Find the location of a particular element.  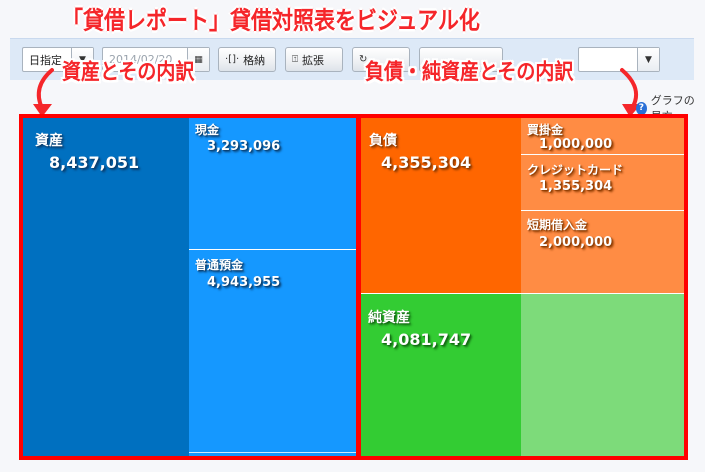

callout-liabilities-equity: 負債・純資産とその内訳 is located at coordinates (469, 72).